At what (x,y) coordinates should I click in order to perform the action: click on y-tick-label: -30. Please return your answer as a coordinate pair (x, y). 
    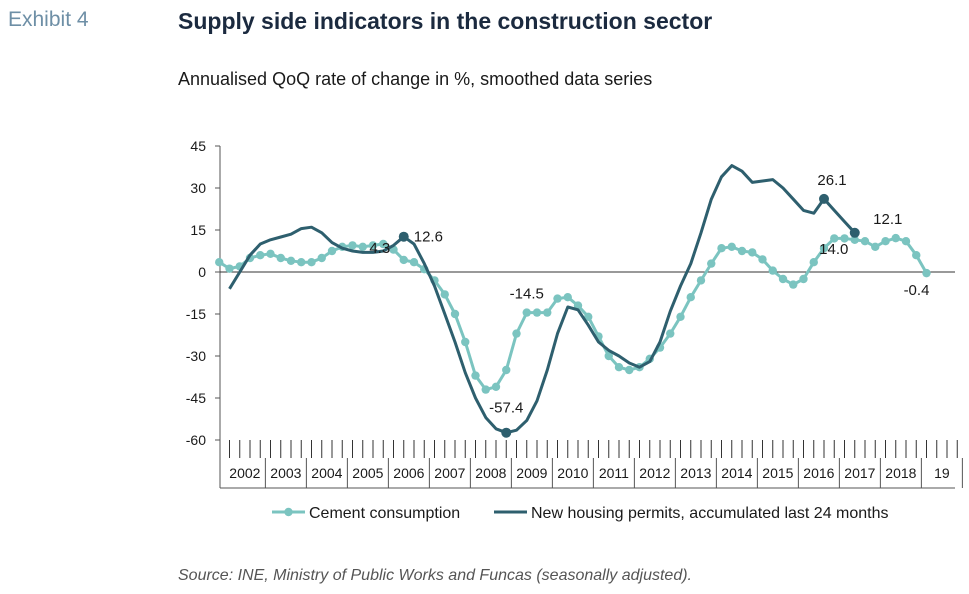
    Looking at the image, I should click on (196, 356).